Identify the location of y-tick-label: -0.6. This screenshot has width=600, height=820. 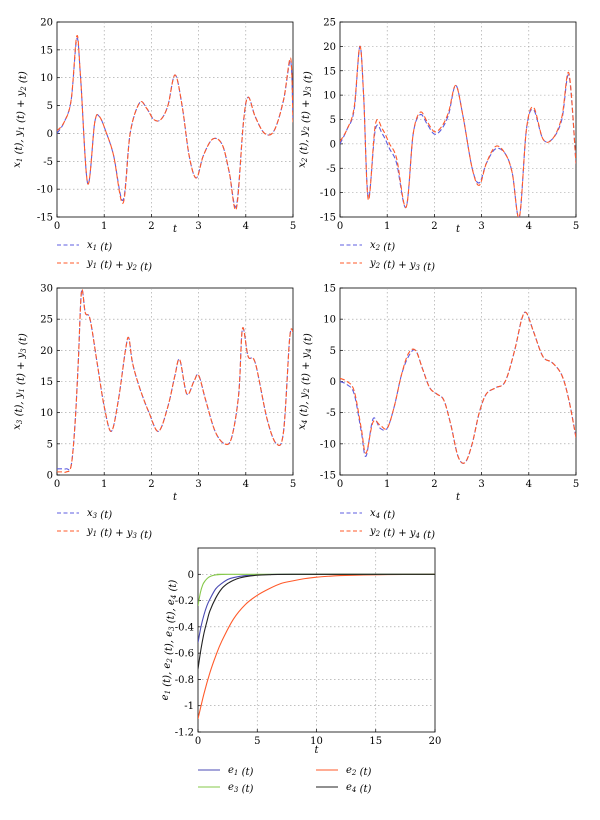
(184, 654).